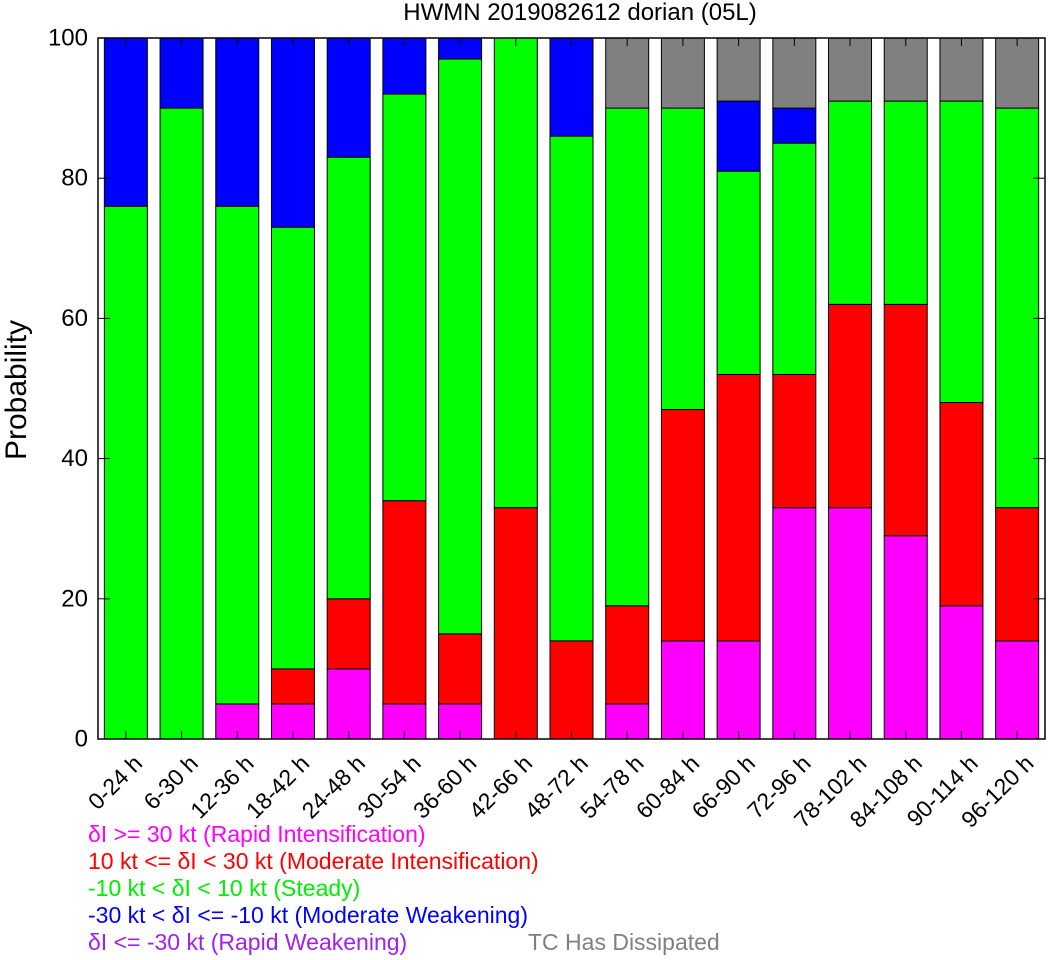 The image size is (1057, 960). Describe the element at coordinates (125, 122) in the screenshot. I see `bar-segment-0-24h-s3` at that location.